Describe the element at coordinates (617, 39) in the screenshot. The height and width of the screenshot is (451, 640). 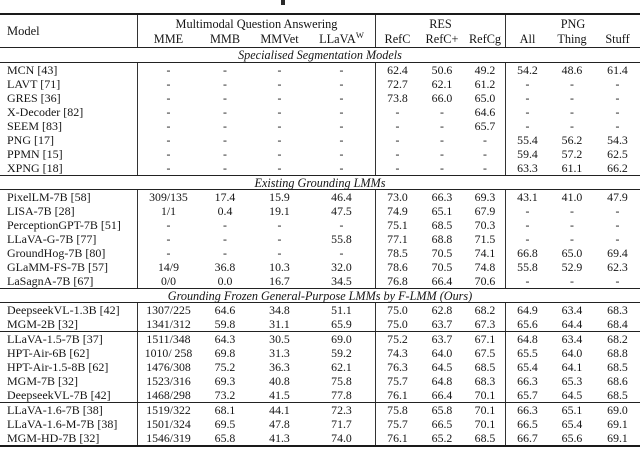
I see `col-header-stuff: Stuff` at that location.